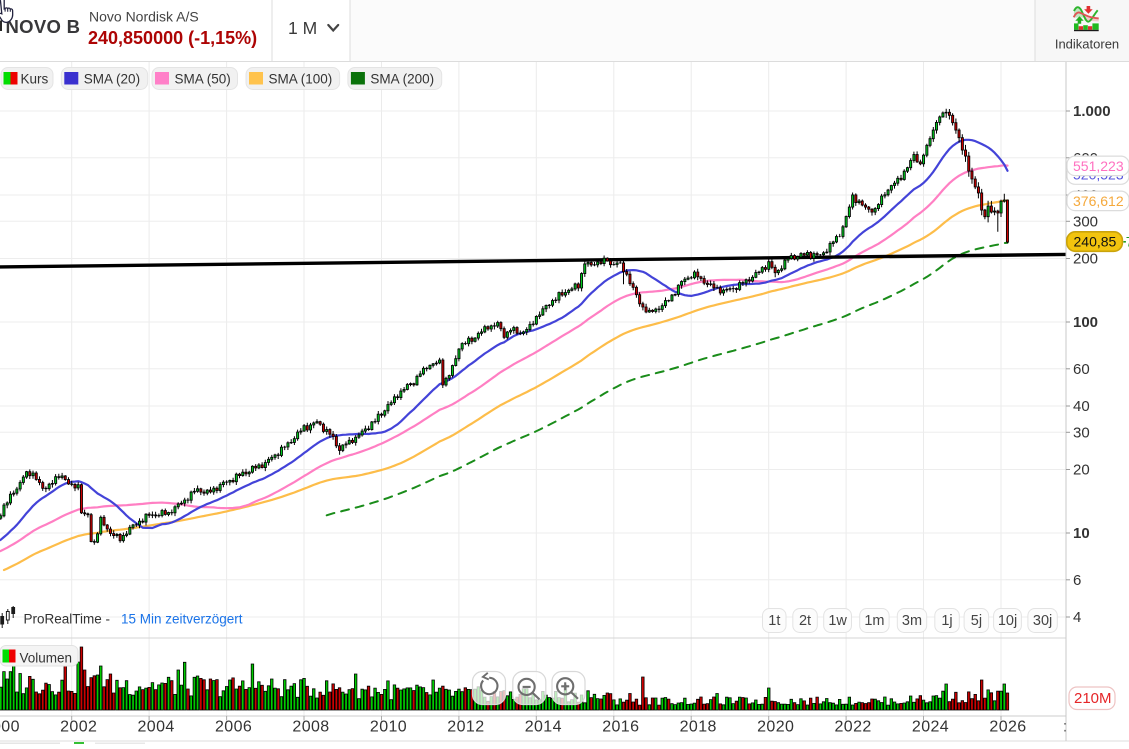  Describe the element at coordinates (144, 17) in the screenshot. I see `svg-text: Novo Nordisk A/S` at that location.